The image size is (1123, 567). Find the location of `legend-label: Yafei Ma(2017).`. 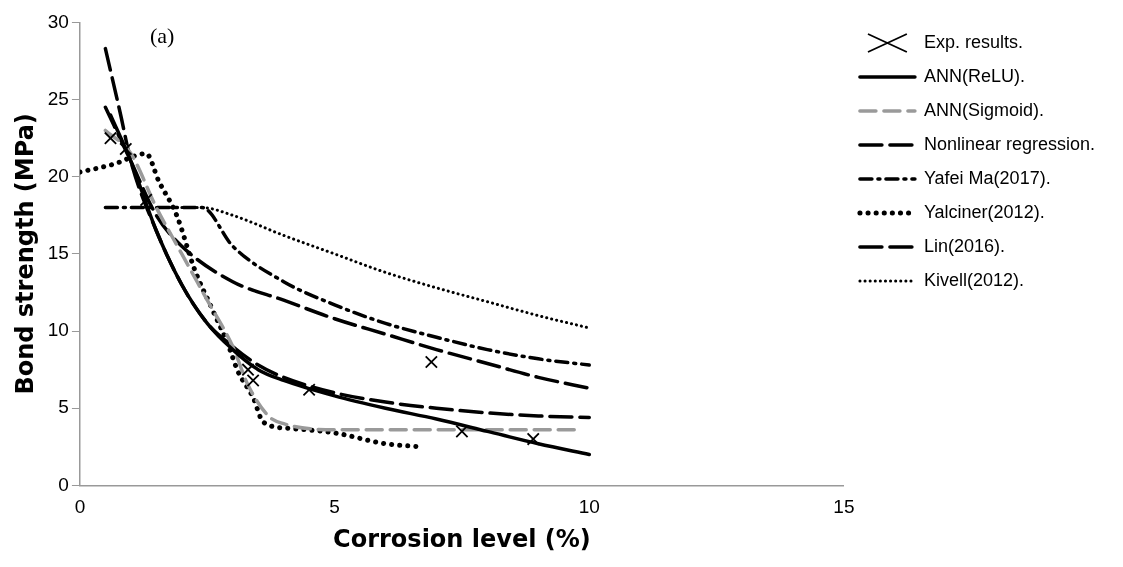

legend-label: Yafei Ma(2017). is located at coordinates (987, 177).